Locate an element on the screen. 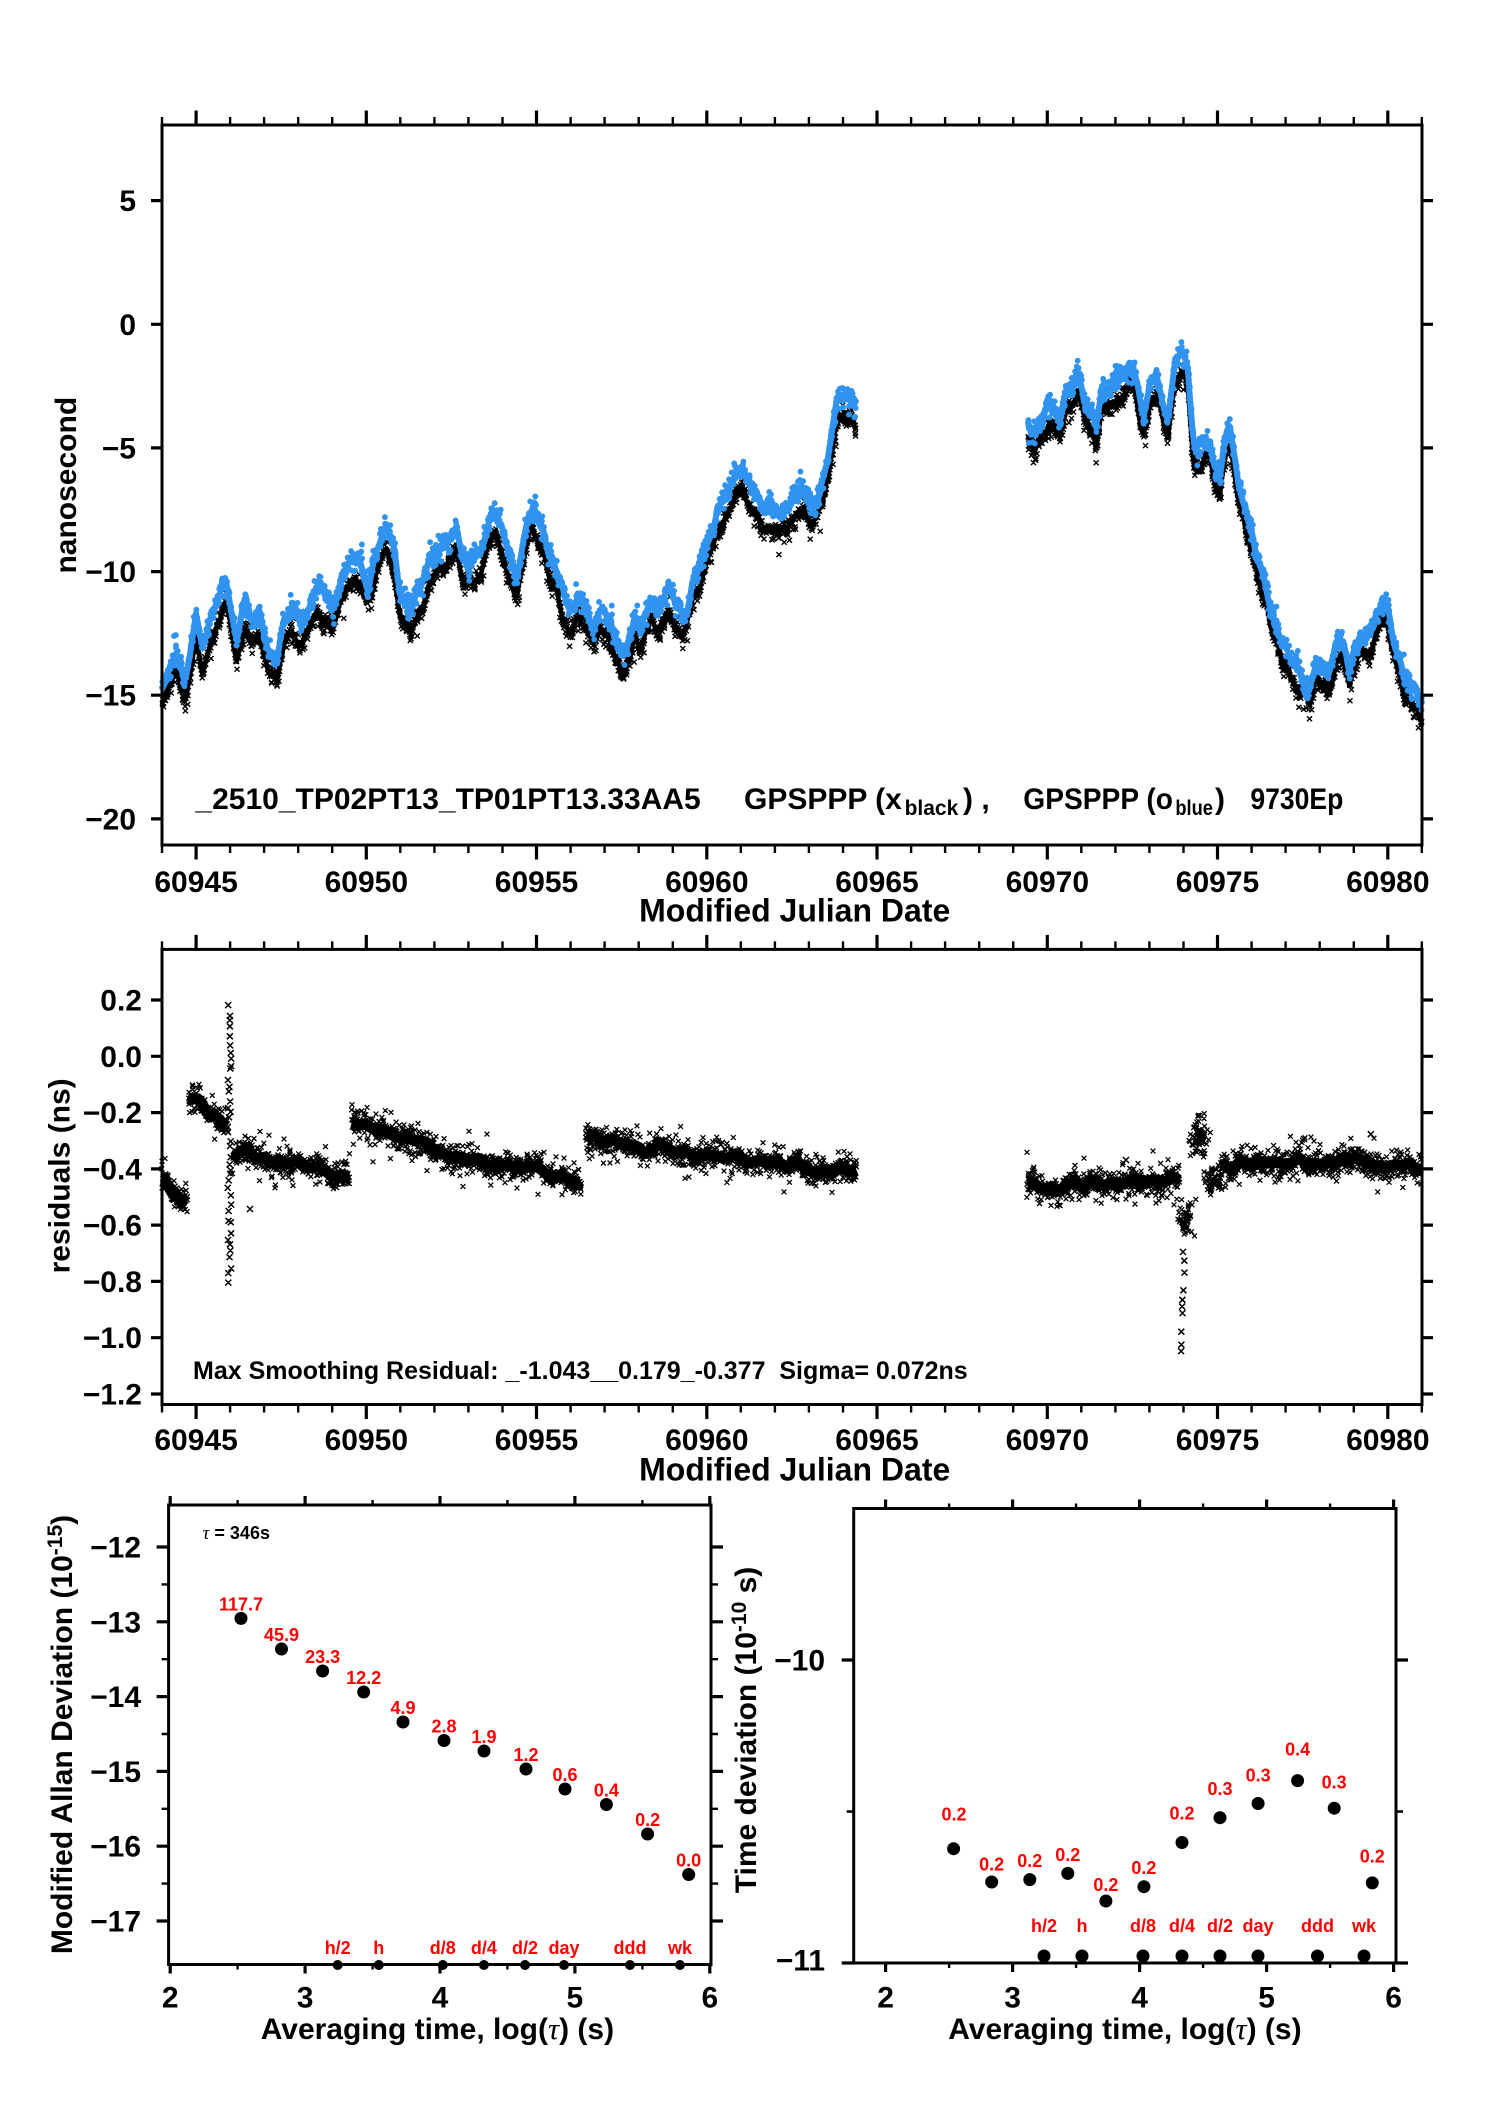 The height and width of the screenshot is (2105, 1488). svg-text: 9730Ep is located at coordinates (1296, 799).